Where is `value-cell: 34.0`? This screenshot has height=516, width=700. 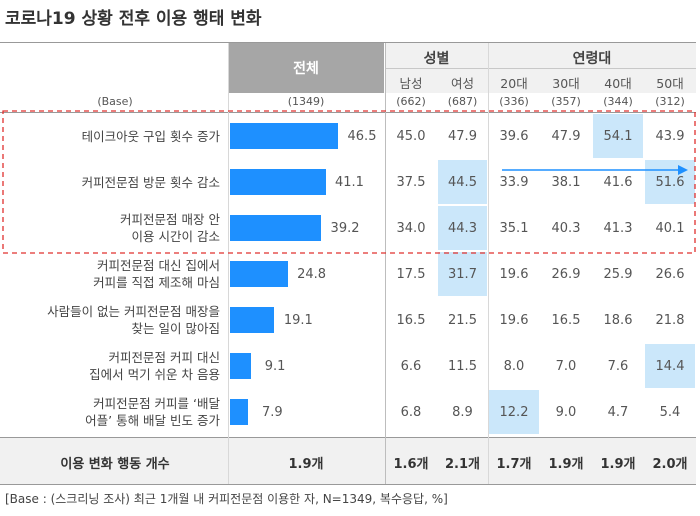 value-cell: 34.0 is located at coordinates (411, 228).